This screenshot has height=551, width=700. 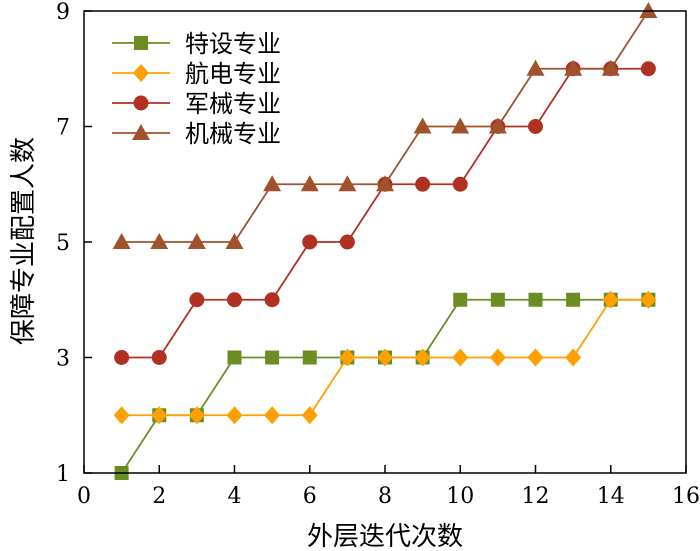 I want to click on x-tick-label: 12, so click(x=536, y=496).